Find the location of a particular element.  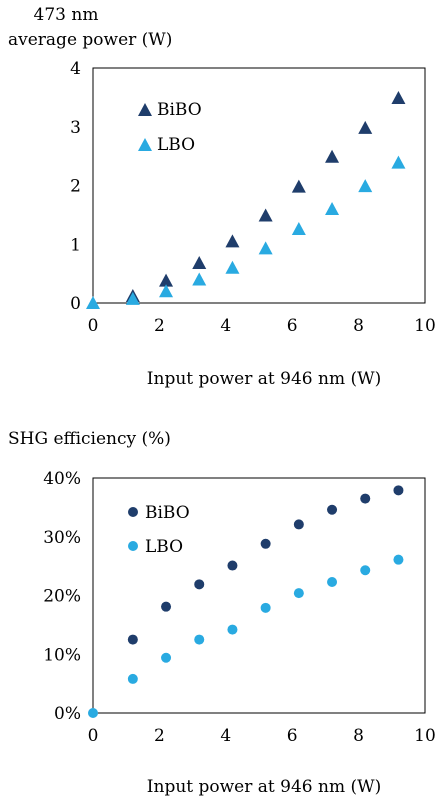

c2-y-tick-label: 30% is located at coordinates (62, 538).